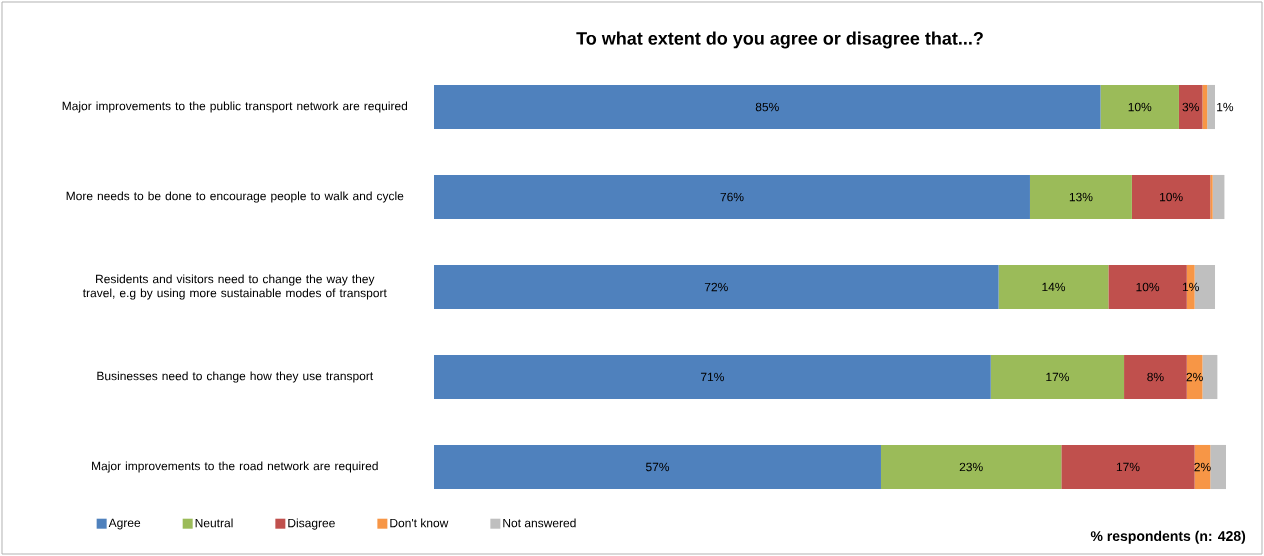 This screenshot has width=1264, height=556. Describe the element at coordinates (539, 523) in the screenshot. I see `legend-label: Not answered` at that location.